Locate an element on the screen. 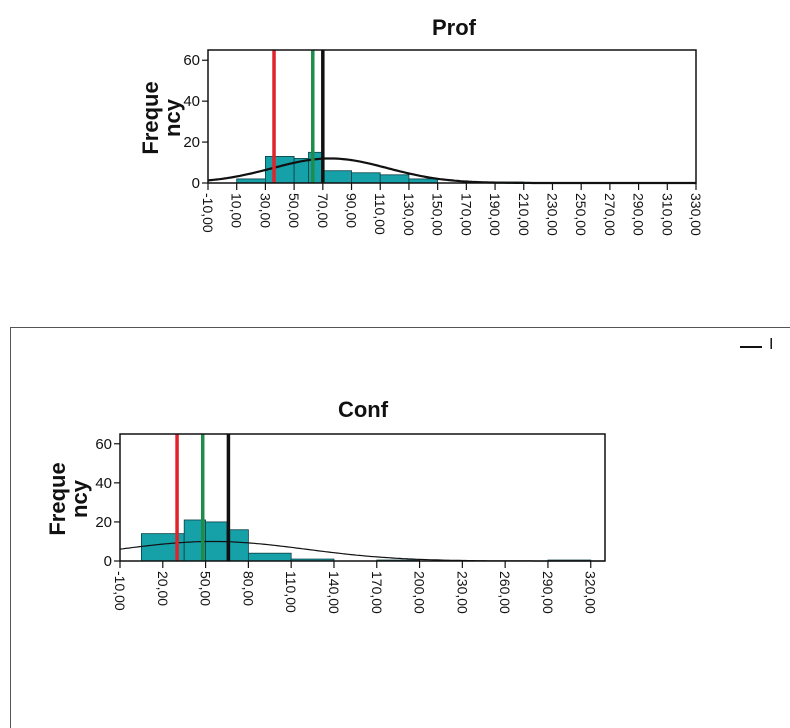  chart-title: Prof is located at coordinates (454, 27).